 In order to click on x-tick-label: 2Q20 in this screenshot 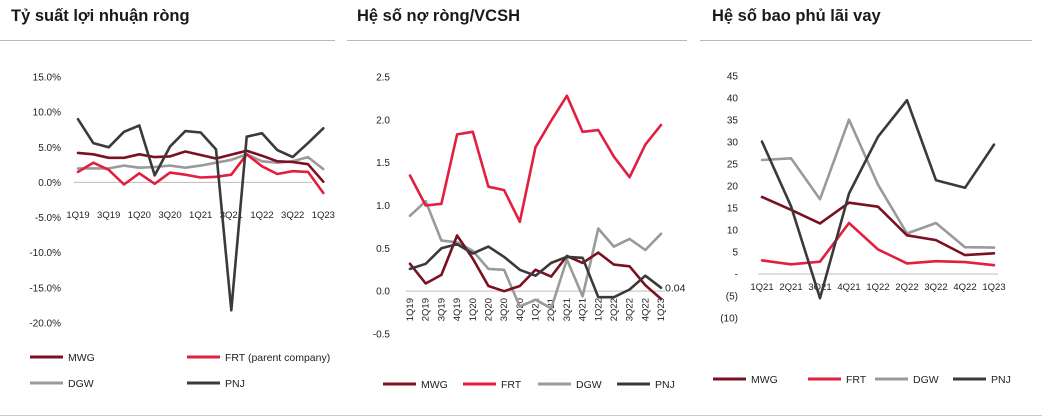, I will do `click(488, 309)`.